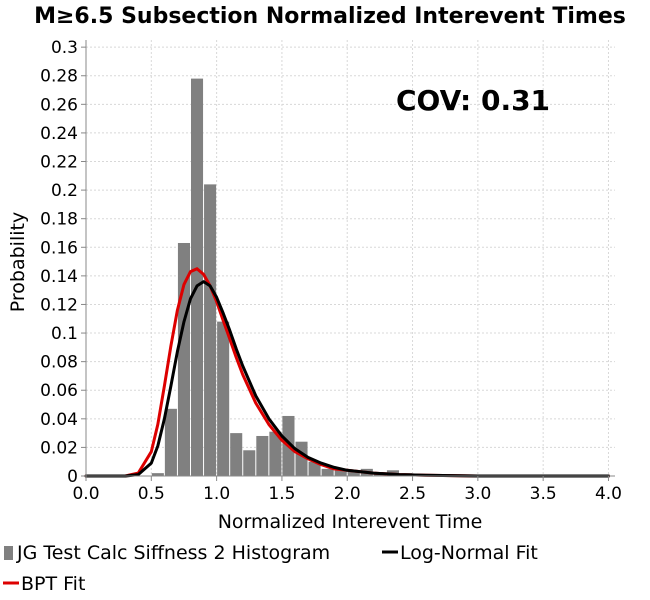 The height and width of the screenshot is (600, 650). What do you see at coordinates (151, 494) in the screenshot?
I see `x-tick-label: 0.5` at bounding box center [151, 494].